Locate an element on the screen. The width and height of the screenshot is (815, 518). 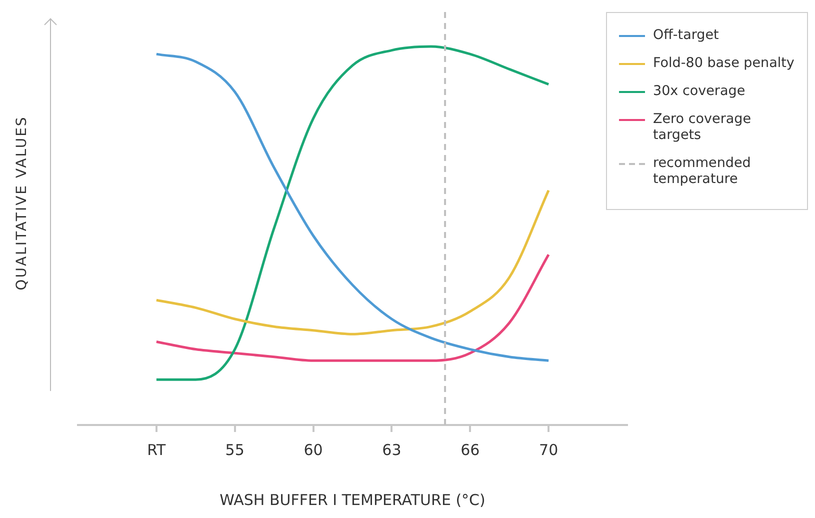
x-tick-label: 55 is located at coordinates (234, 449).